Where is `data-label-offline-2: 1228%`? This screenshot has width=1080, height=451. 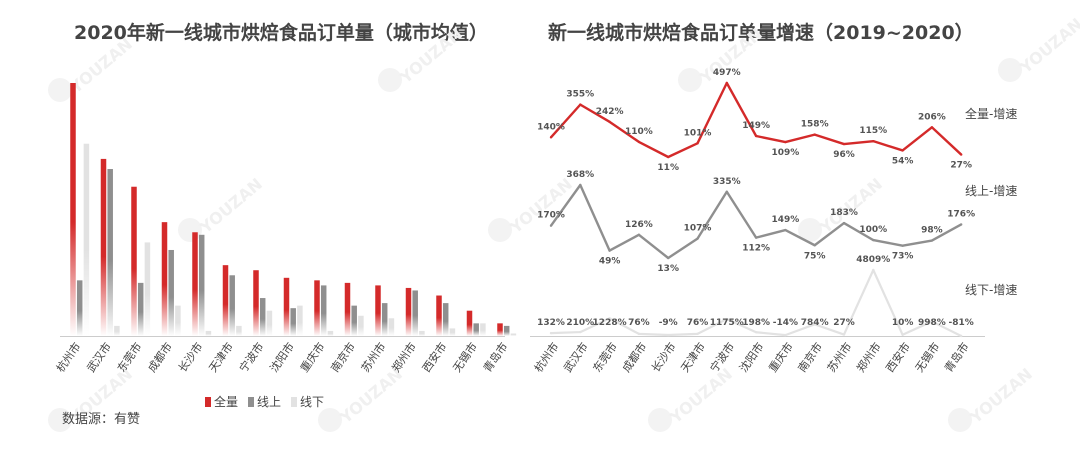
data-label-offline-2: 1228% is located at coordinates (610, 323).